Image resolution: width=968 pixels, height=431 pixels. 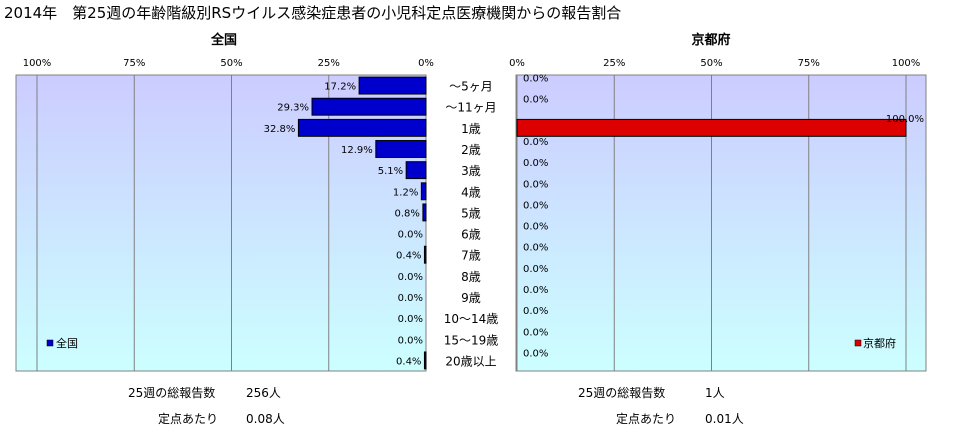 I want to click on national-value-label: 5.1%, so click(x=390, y=171).